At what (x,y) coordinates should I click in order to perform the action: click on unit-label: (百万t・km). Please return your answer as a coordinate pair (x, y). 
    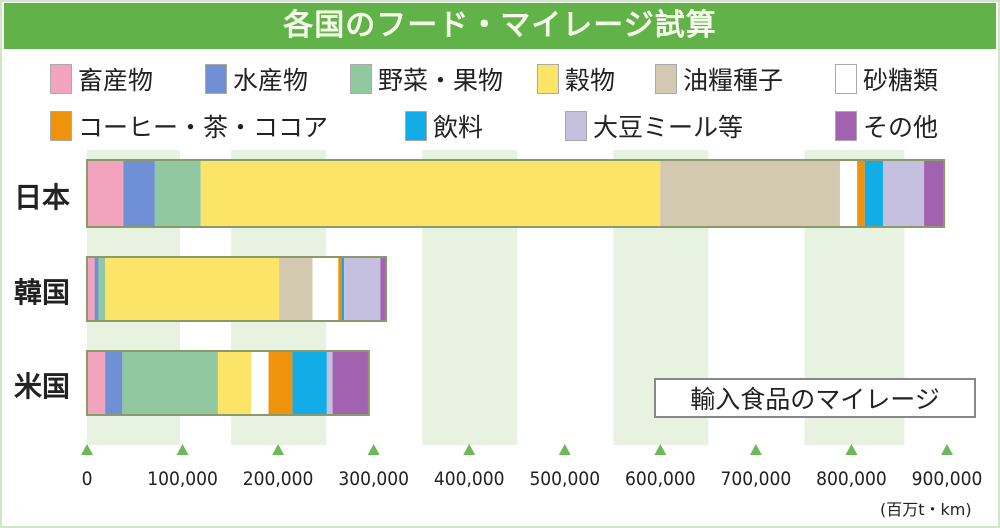
    Looking at the image, I should click on (926, 509).